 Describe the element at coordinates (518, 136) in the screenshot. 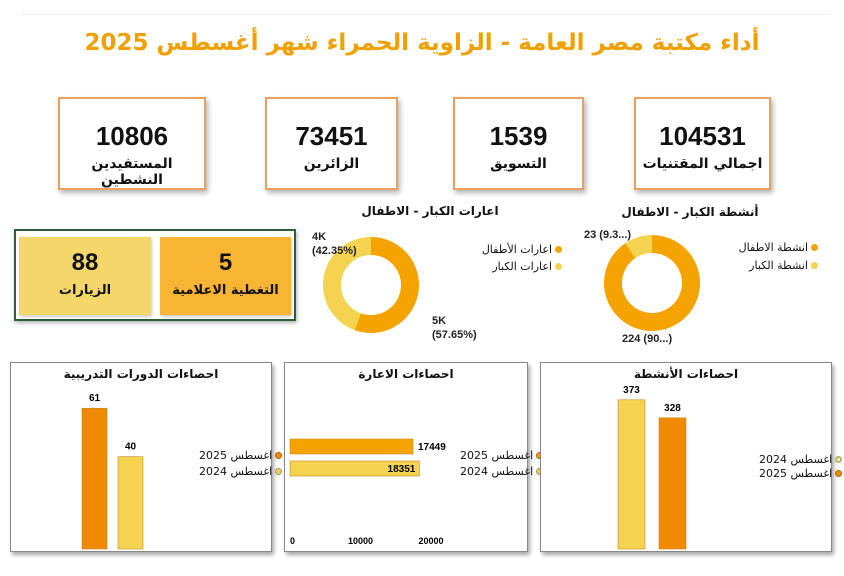

I see `kpi-value: 1539` at that location.